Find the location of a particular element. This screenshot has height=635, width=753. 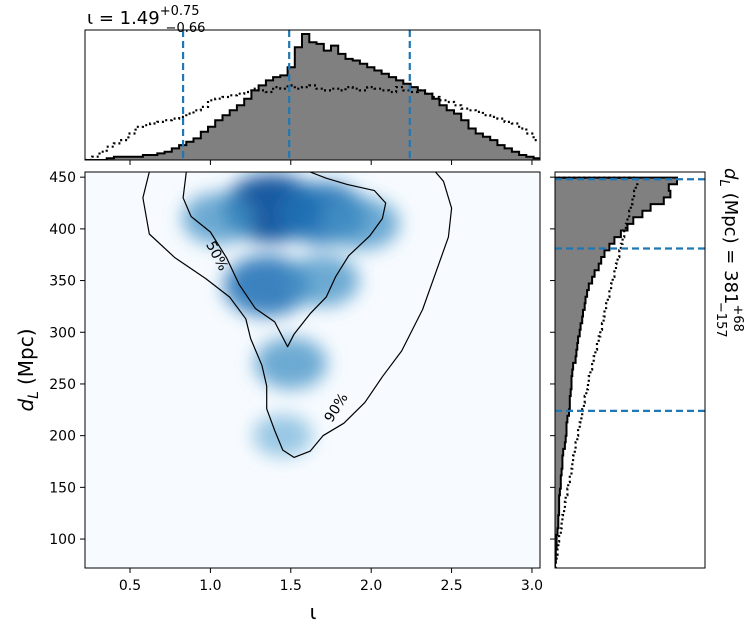

right-hist-dotted is located at coordinates (597, 372).